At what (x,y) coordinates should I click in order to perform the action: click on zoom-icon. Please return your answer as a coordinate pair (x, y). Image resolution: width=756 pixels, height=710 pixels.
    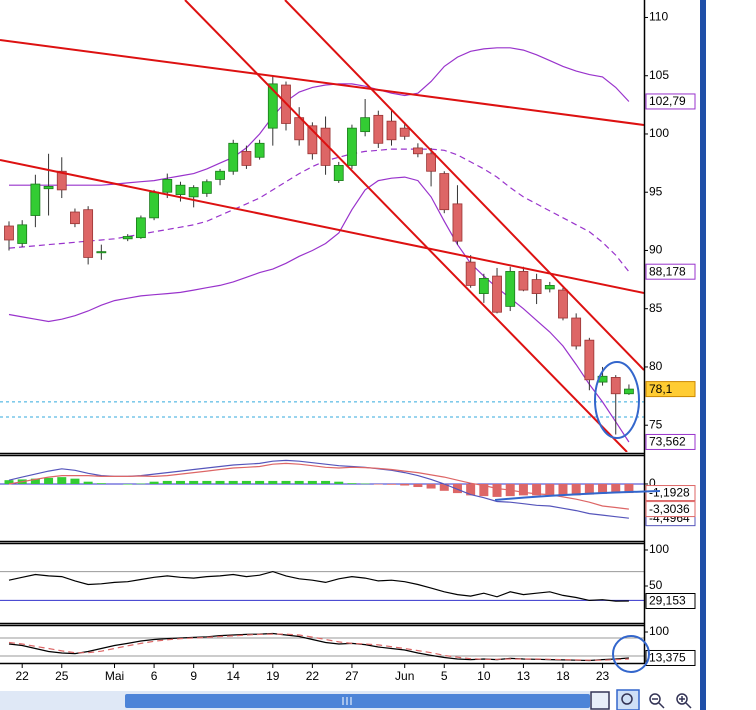
    Looking at the image, I should click on (627, 699).